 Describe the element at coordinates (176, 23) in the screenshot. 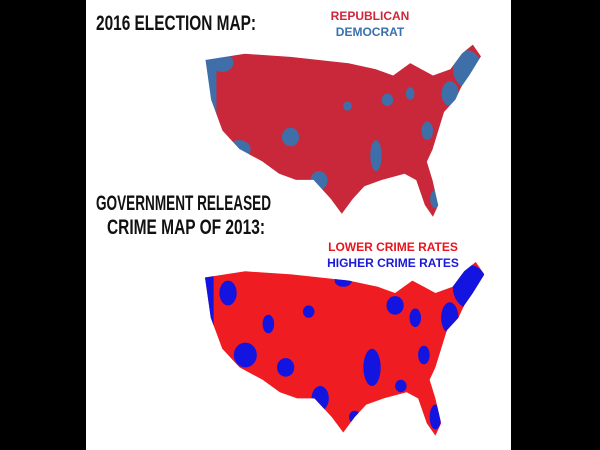

I see `election-title: 2016 ELECTION MAP:` at that location.